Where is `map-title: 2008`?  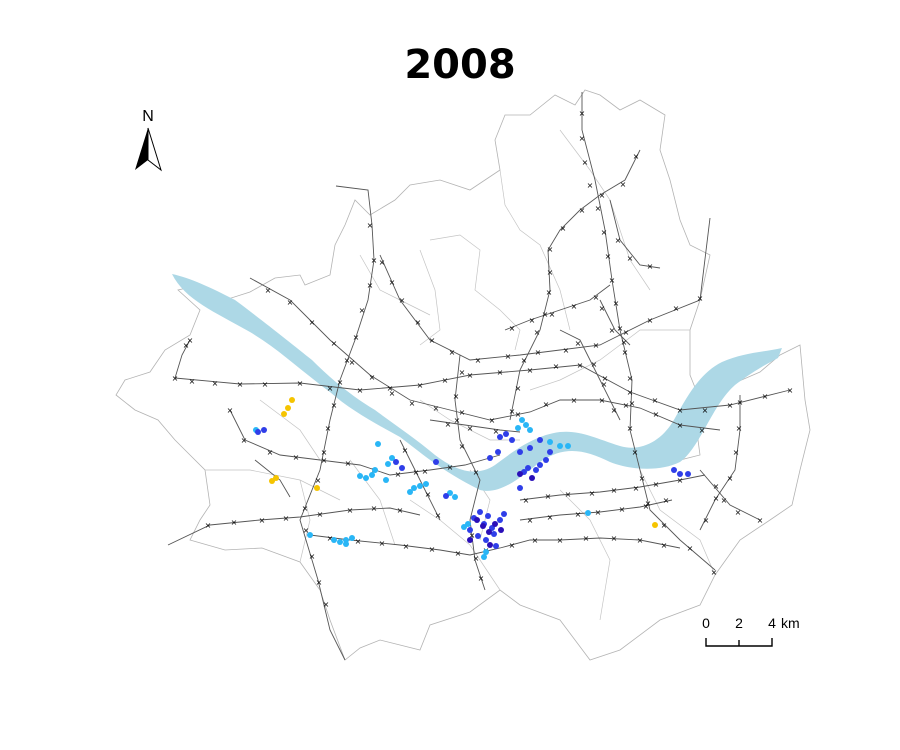
map-title: 2008 is located at coordinates (460, 65).